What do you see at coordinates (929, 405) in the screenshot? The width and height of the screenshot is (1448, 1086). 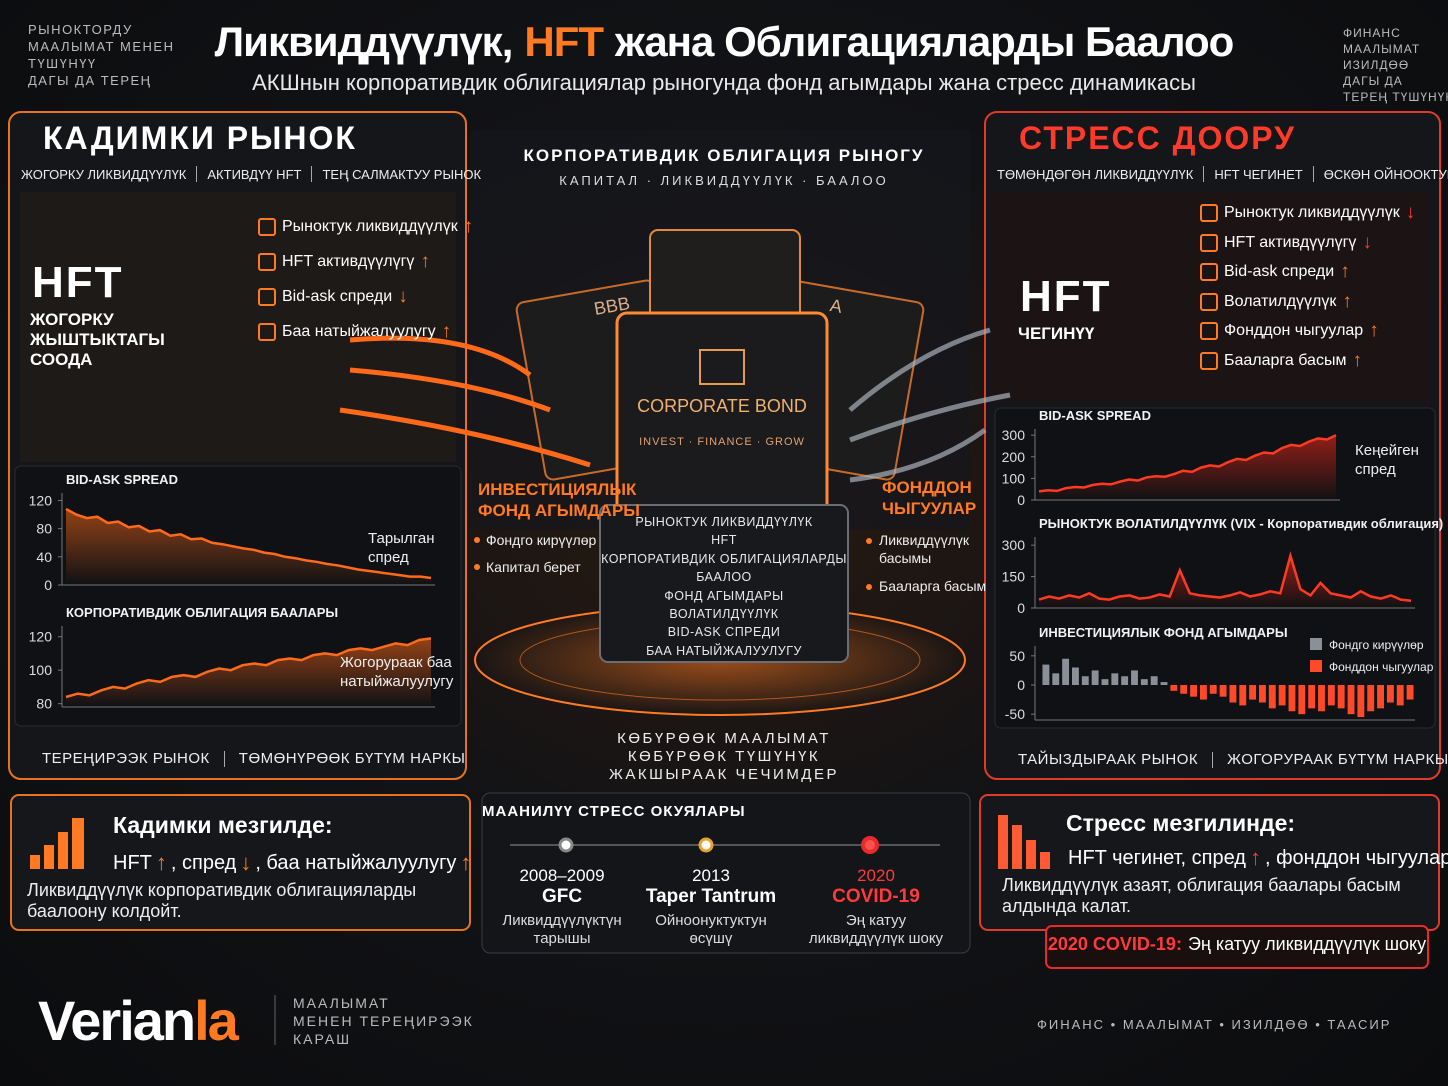 I see `outflow-arrows` at bounding box center [929, 405].